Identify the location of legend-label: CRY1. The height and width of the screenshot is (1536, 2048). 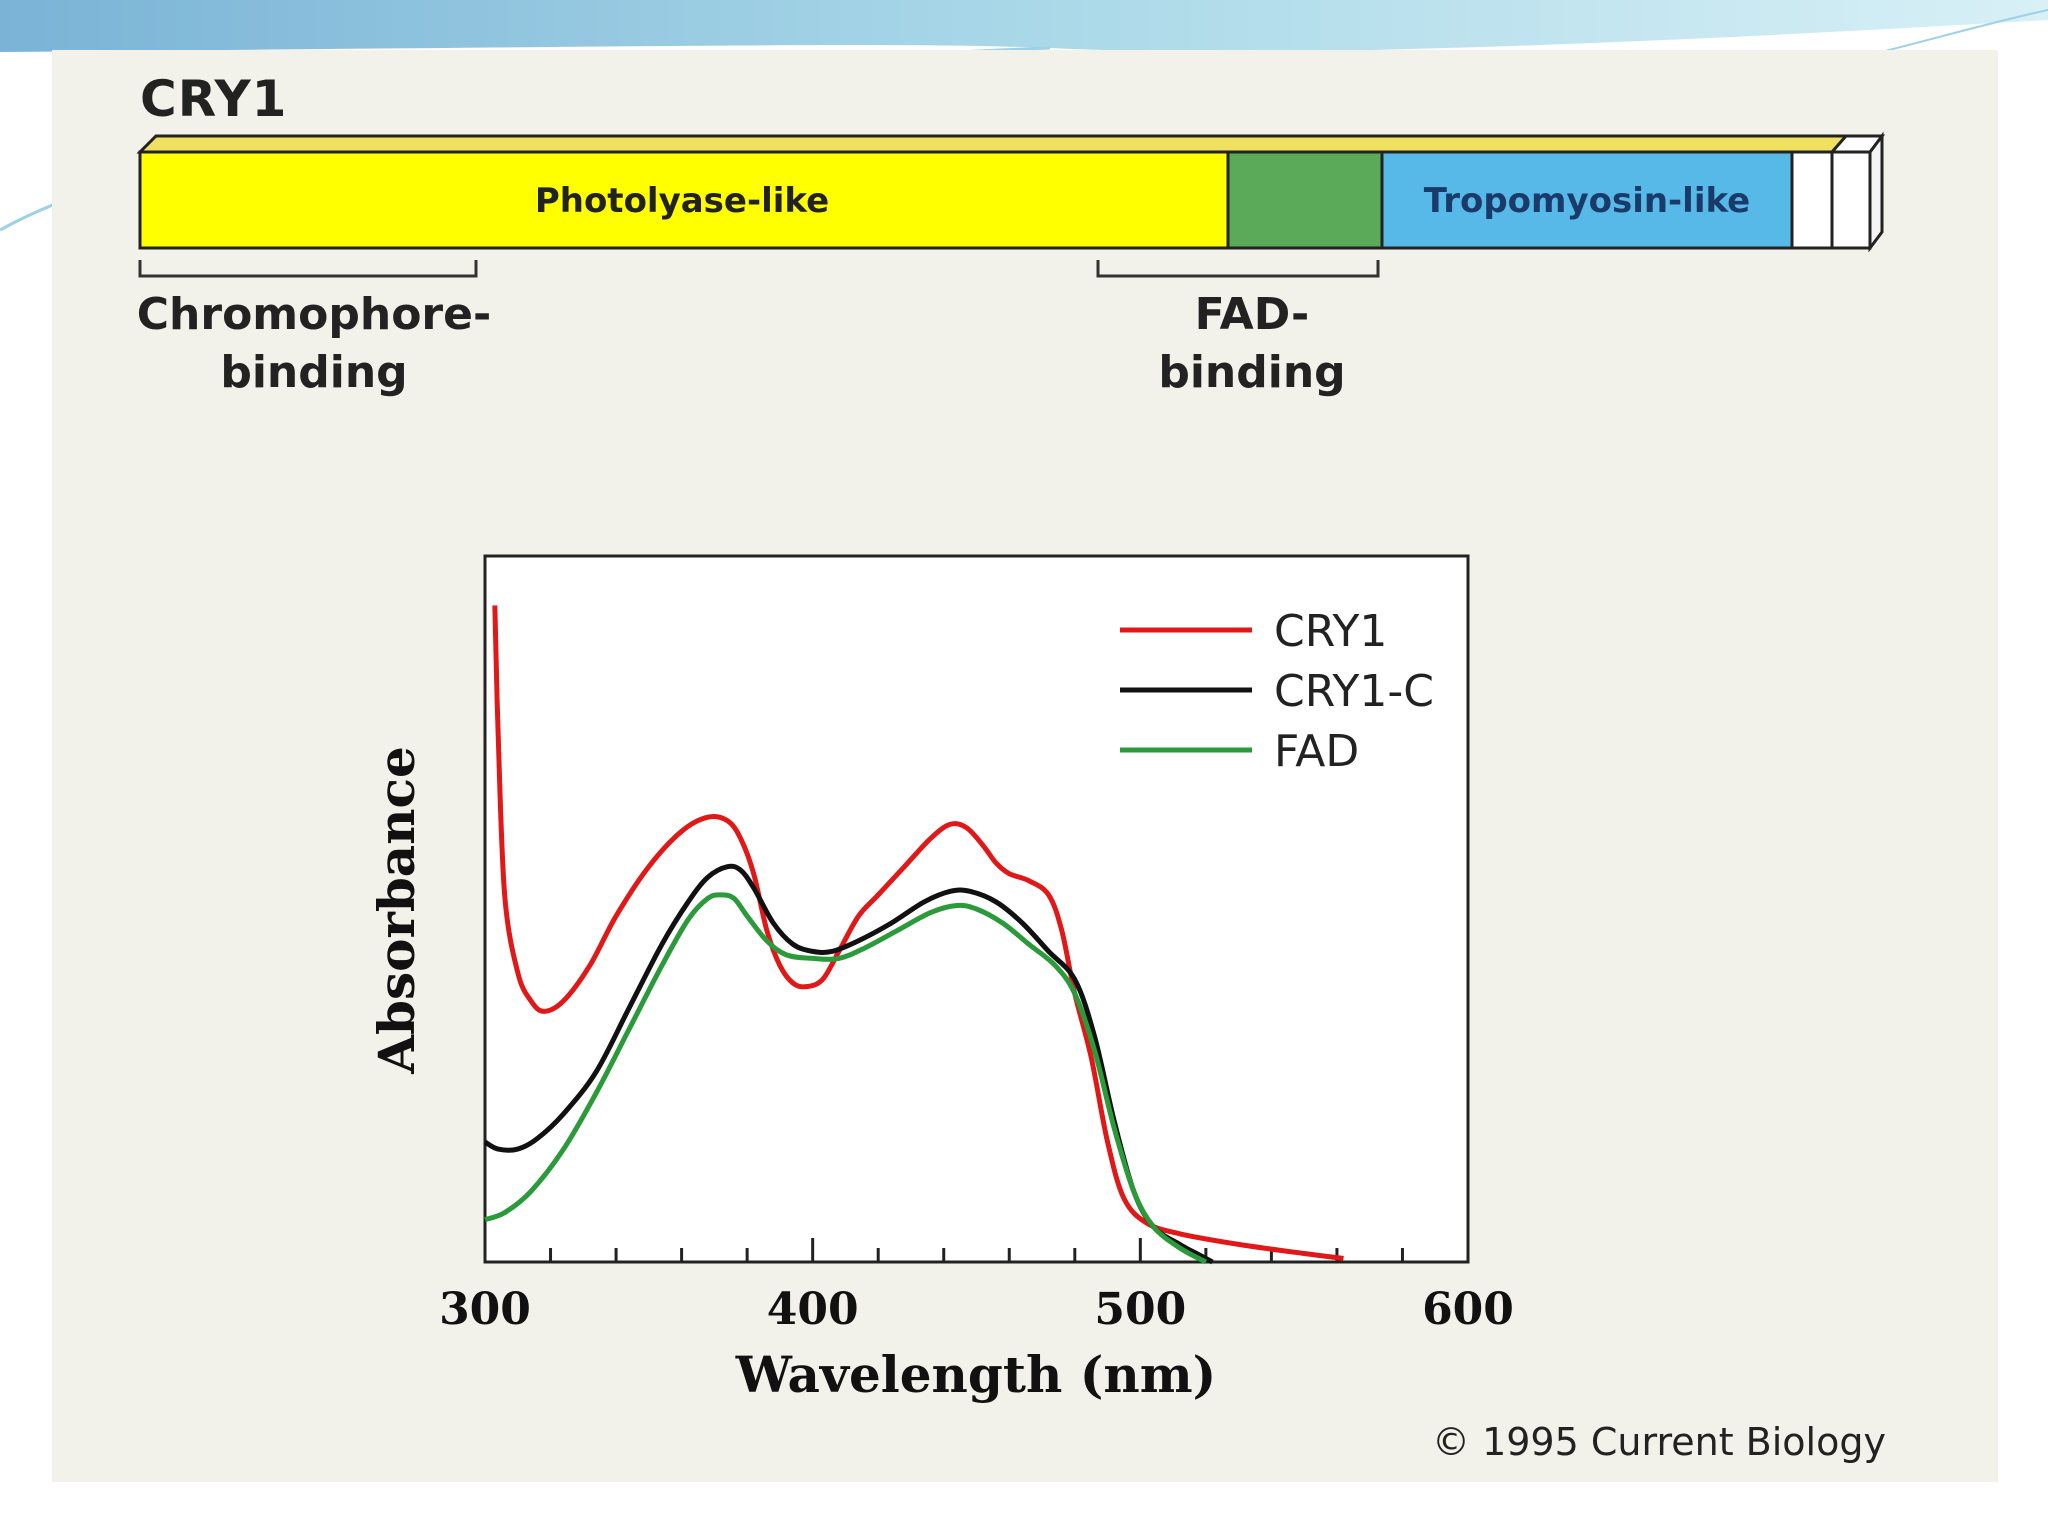
(1330, 631).